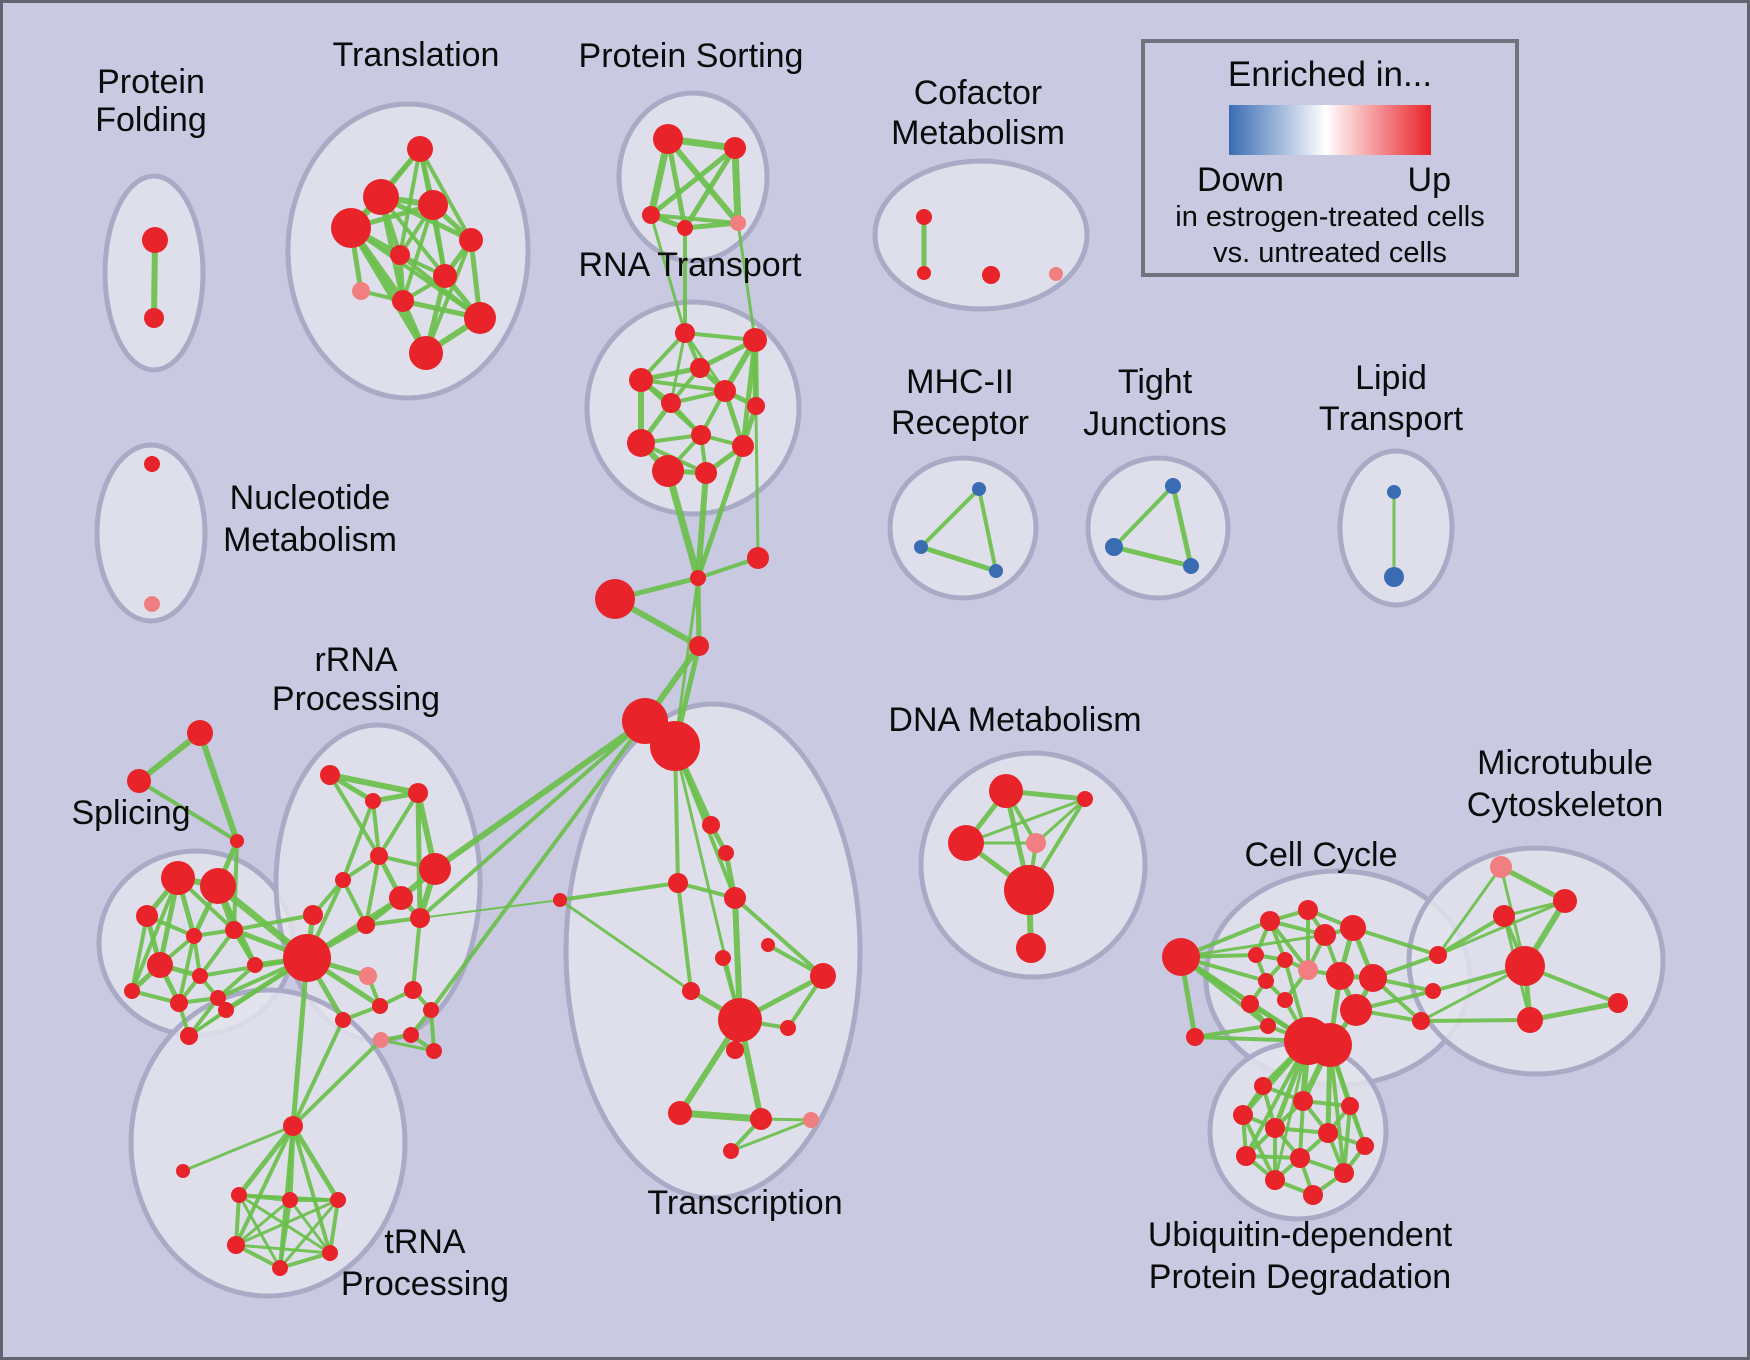 Image resolution: width=1750 pixels, height=1360 pixels. I want to click on node-cc4, so click(1353, 928).